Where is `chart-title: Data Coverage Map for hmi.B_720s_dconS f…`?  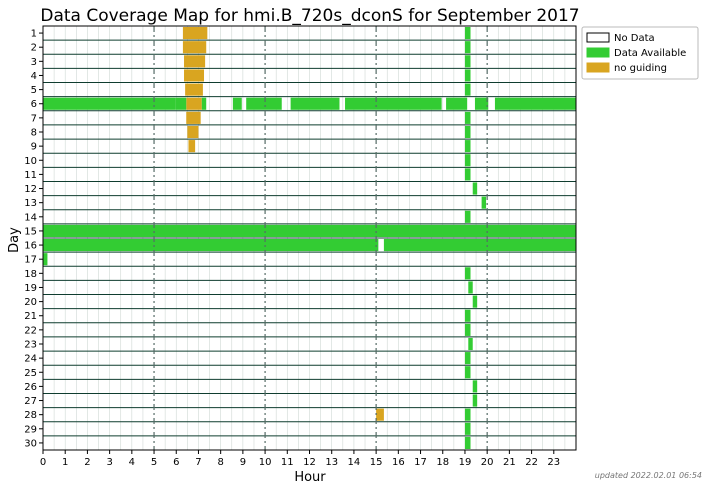 chart-title: Data Coverage Map for hmi.B_720s_dconS f… is located at coordinates (309, 16).